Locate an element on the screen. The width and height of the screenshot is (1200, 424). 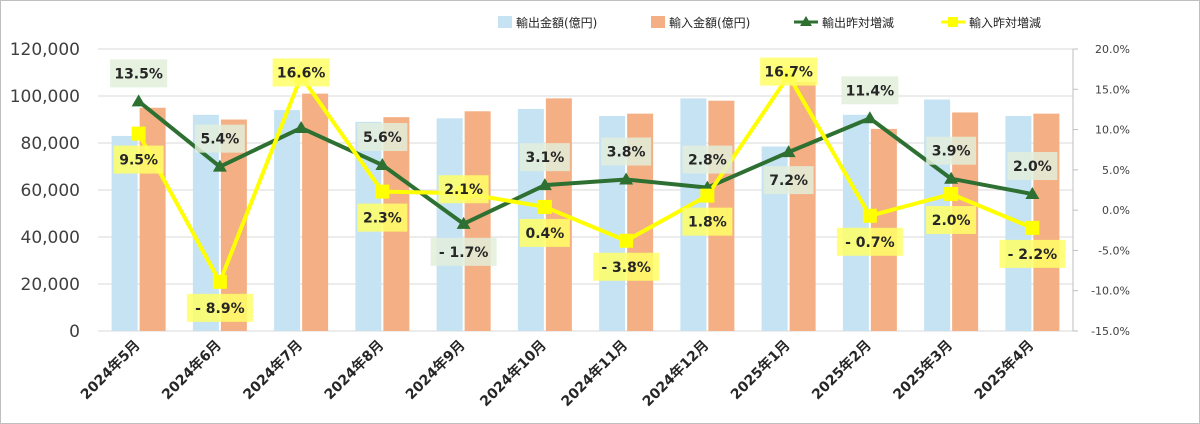
export-yoy-label: 7.2% is located at coordinates (788, 181).